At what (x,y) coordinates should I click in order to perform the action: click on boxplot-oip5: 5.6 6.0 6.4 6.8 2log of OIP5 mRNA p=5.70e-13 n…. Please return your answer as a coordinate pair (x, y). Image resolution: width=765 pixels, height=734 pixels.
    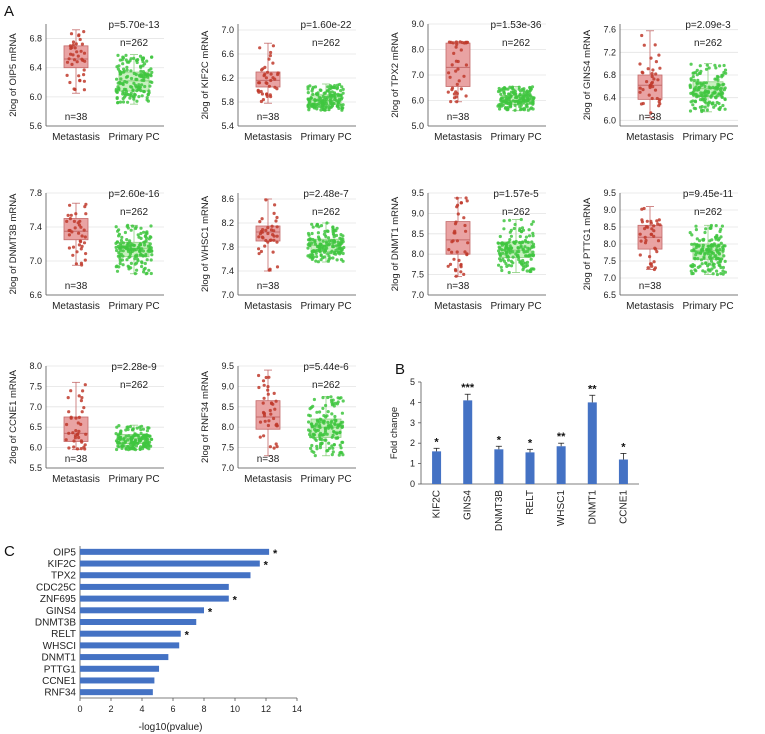
    Looking at the image, I should click on (86, 81).